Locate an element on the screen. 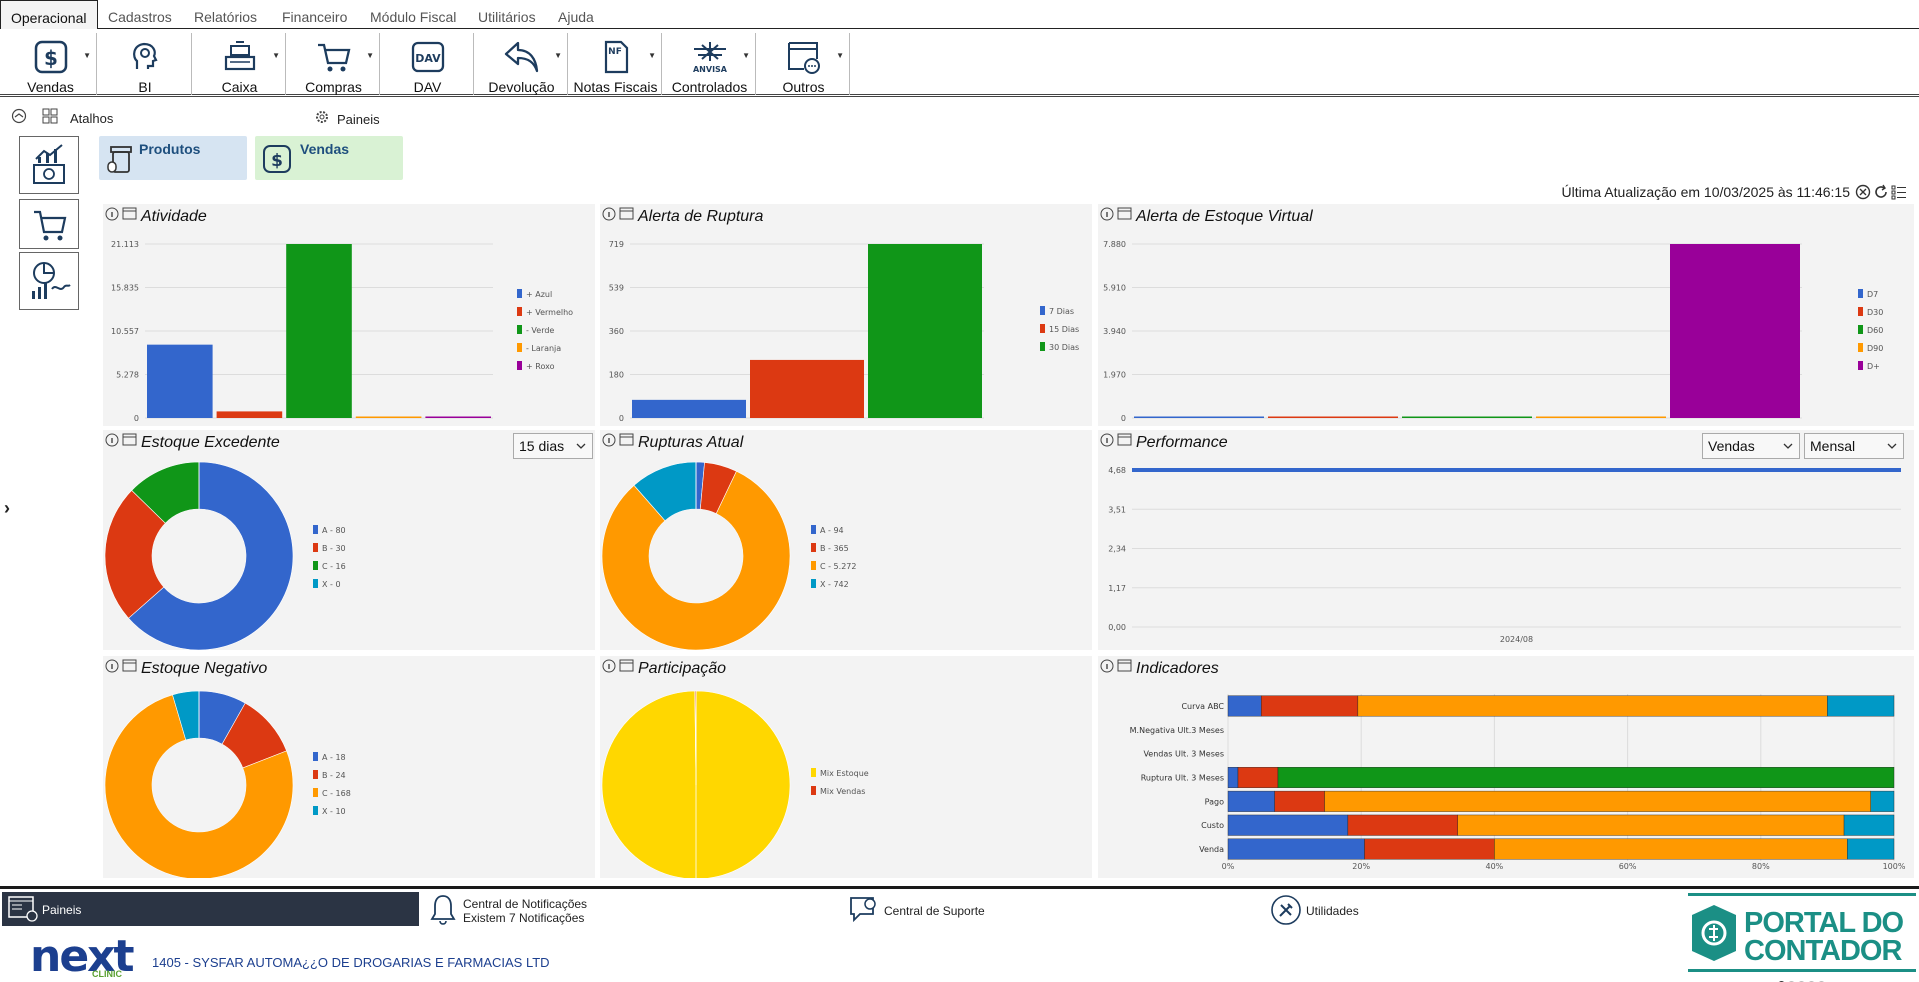  x-tick-label: 20% is located at coordinates (1361, 866).